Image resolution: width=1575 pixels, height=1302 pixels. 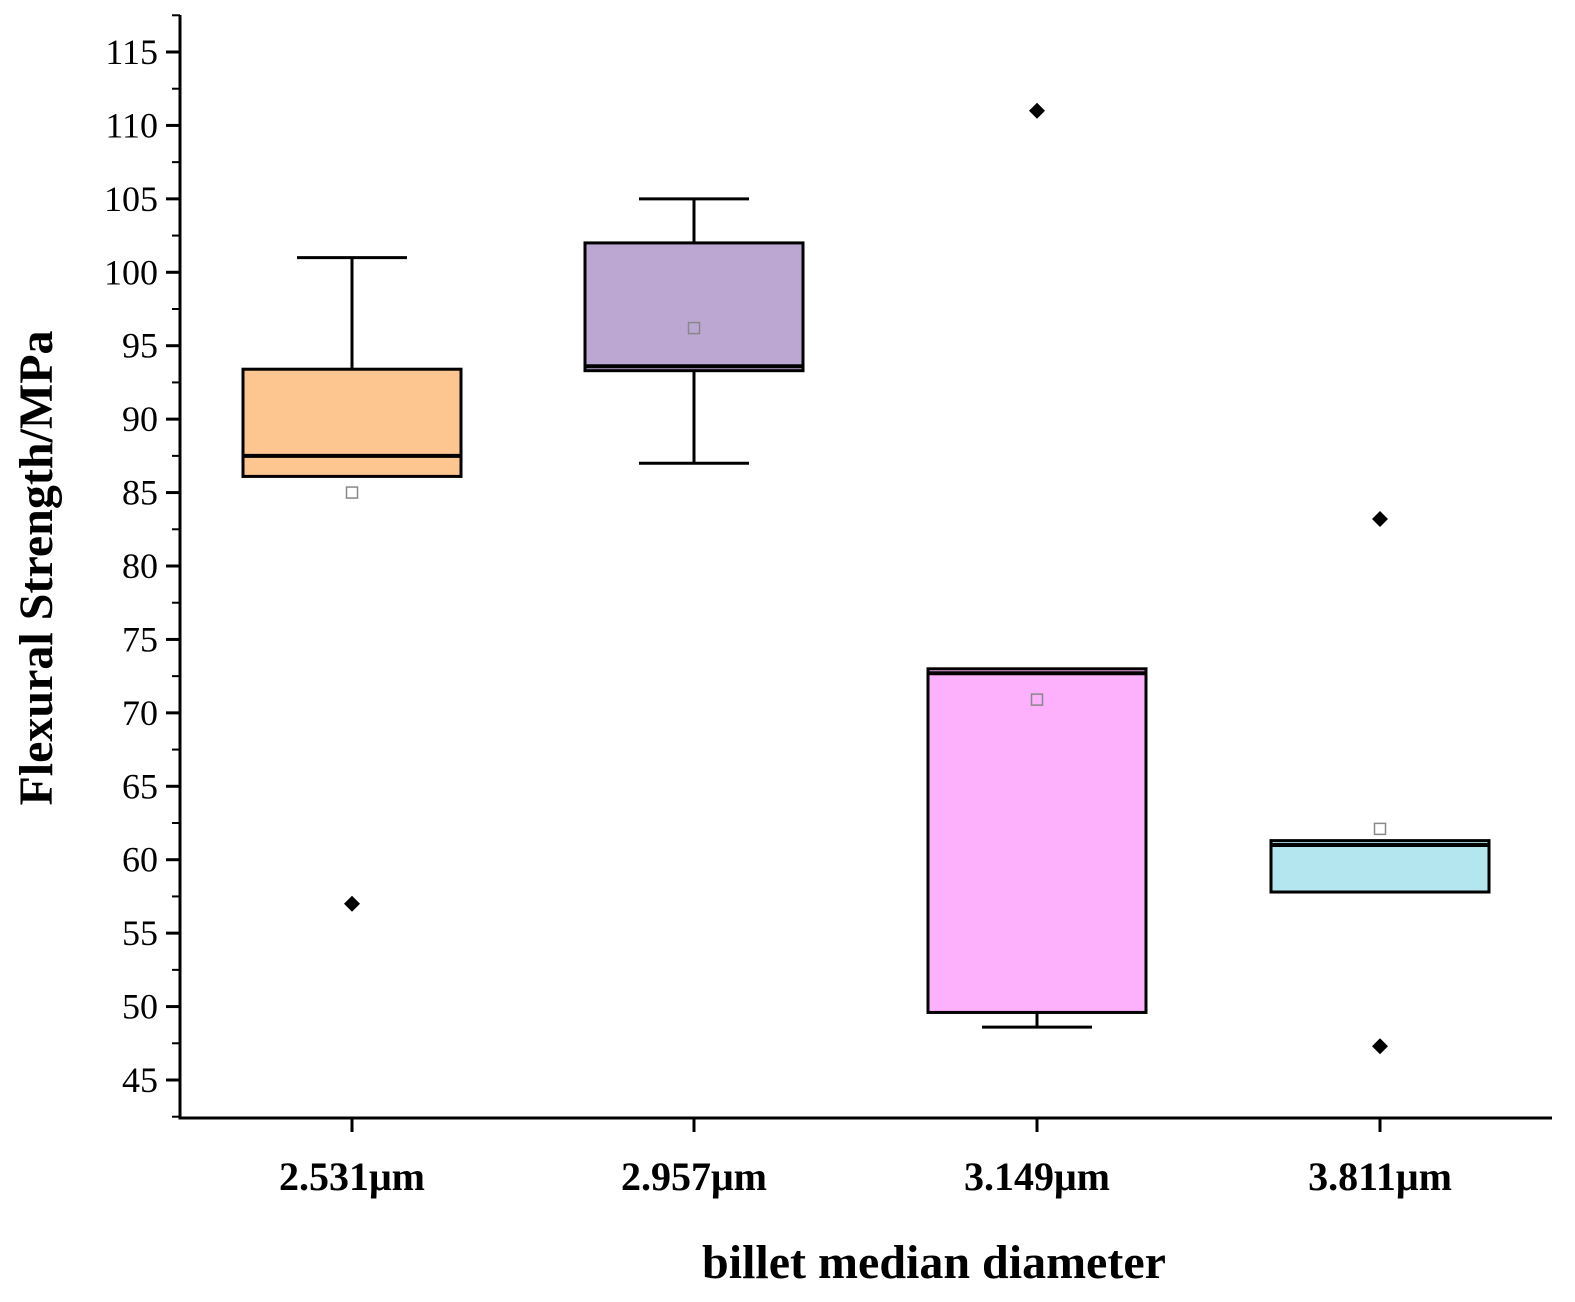 What do you see at coordinates (140, 1007) in the screenshot?
I see `y-tick-label: 50` at bounding box center [140, 1007].